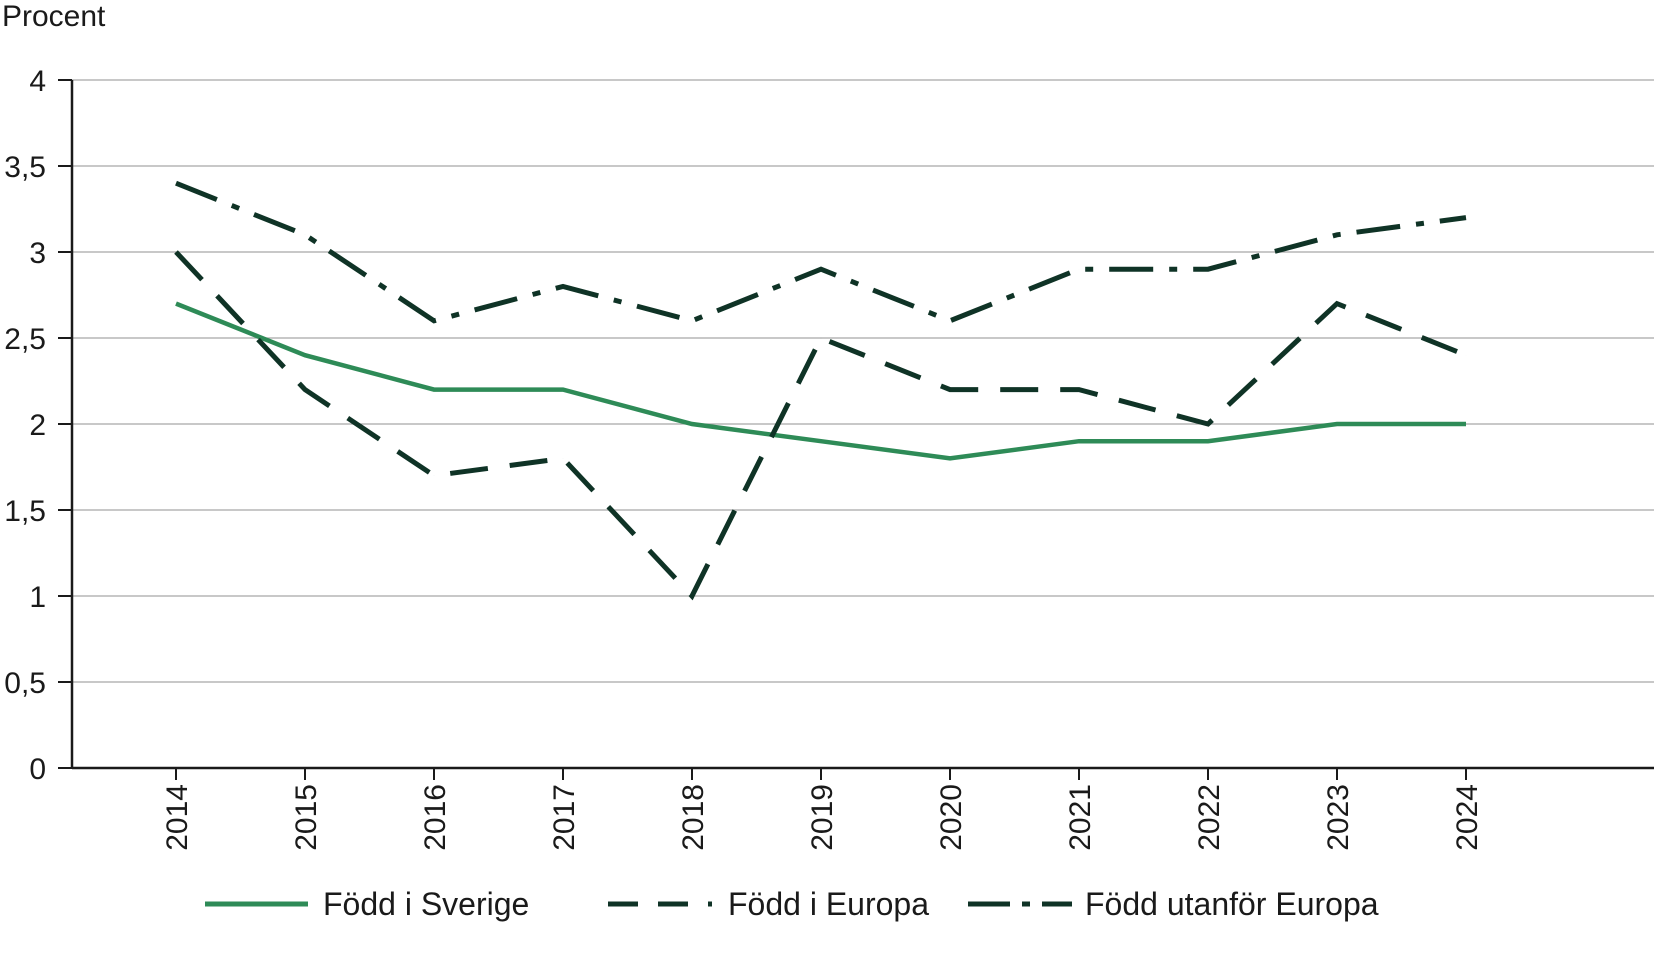 The width and height of the screenshot is (1654, 977). What do you see at coordinates (828, 904) in the screenshot?
I see `legend-label-2: Född i Europa` at bounding box center [828, 904].